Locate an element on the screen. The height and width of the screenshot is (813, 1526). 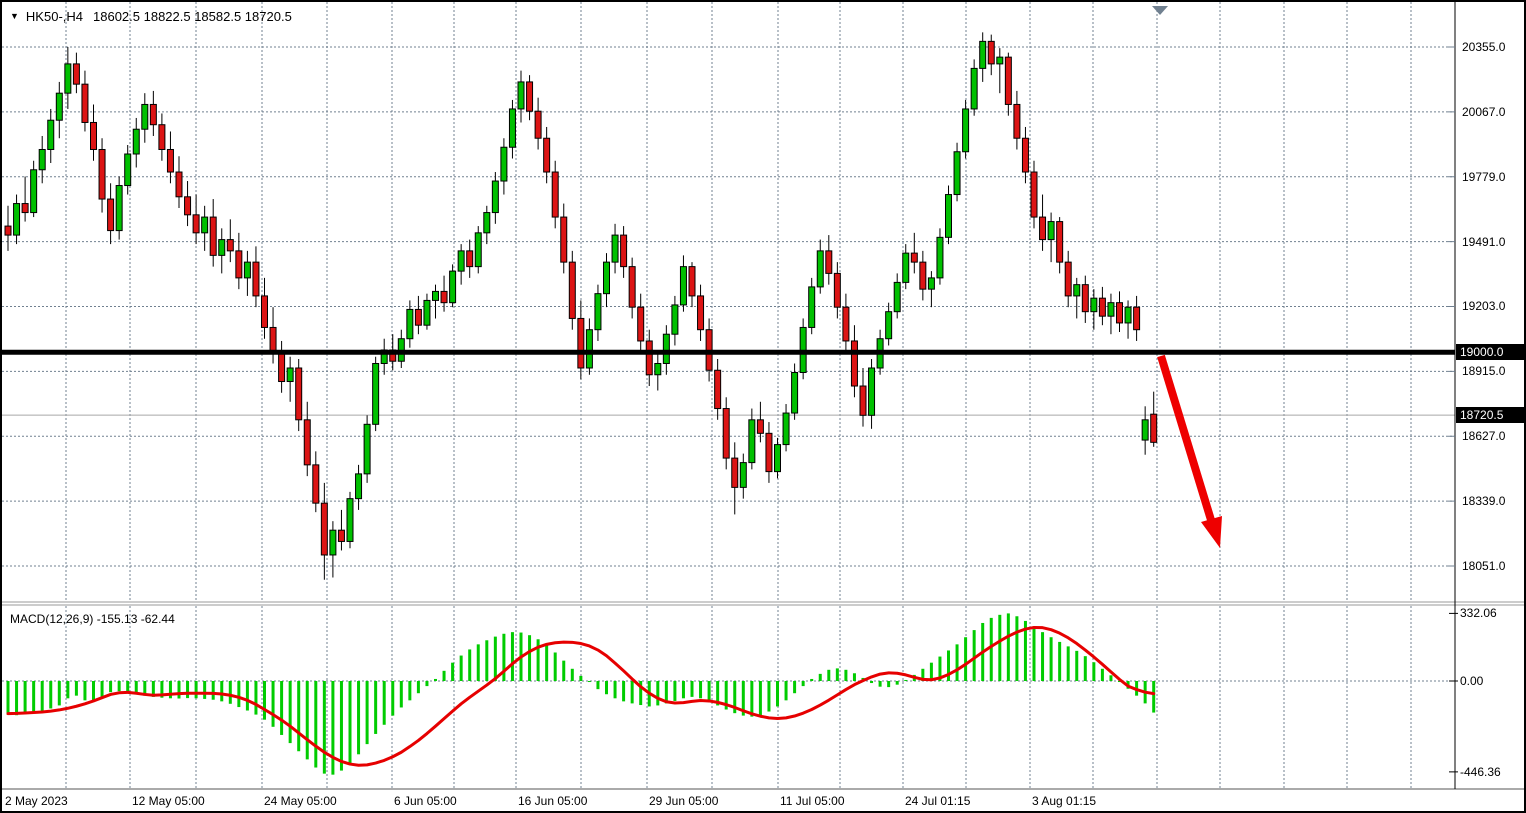
time-axis-label: 16 Jun 05:00 is located at coordinates (553, 801).